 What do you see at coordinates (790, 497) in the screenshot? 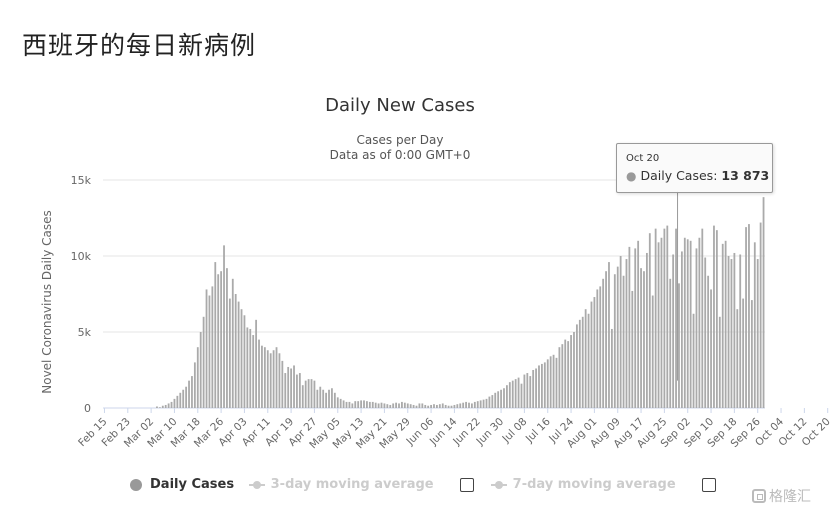
I see `watermark-text: 格隆汇` at bounding box center [790, 497].